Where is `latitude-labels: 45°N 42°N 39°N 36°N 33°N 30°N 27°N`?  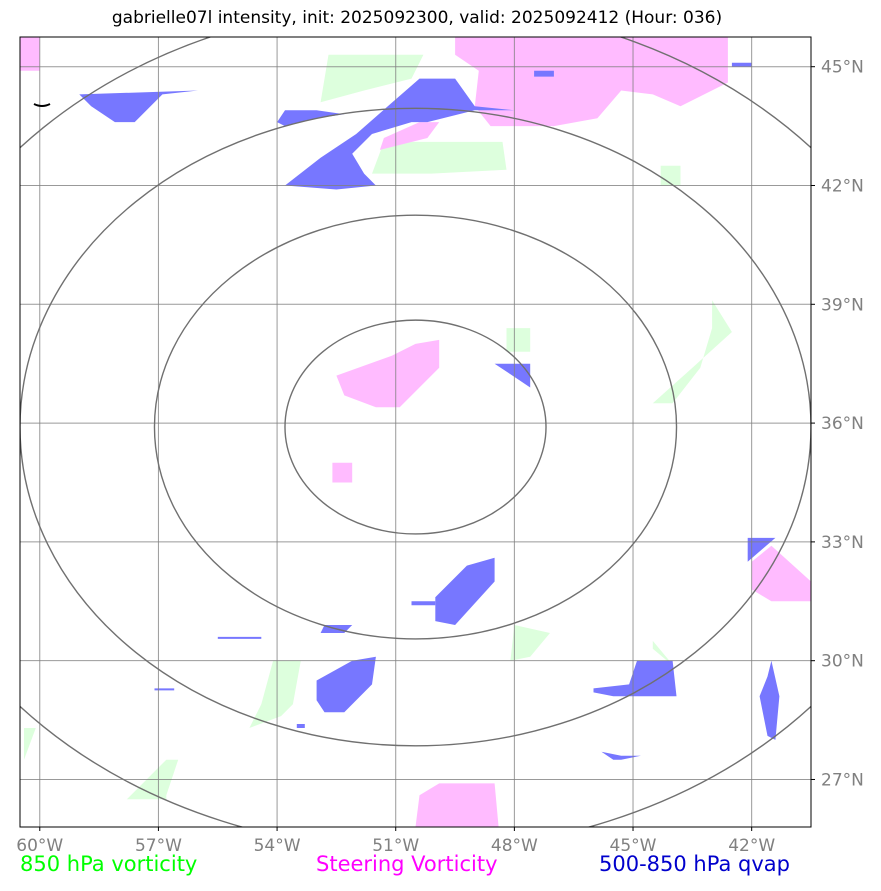 latitude-labels: 45°N 42°N 39°N 36°N 33°N 30°N 27°N is located at coordinates (842, 424).